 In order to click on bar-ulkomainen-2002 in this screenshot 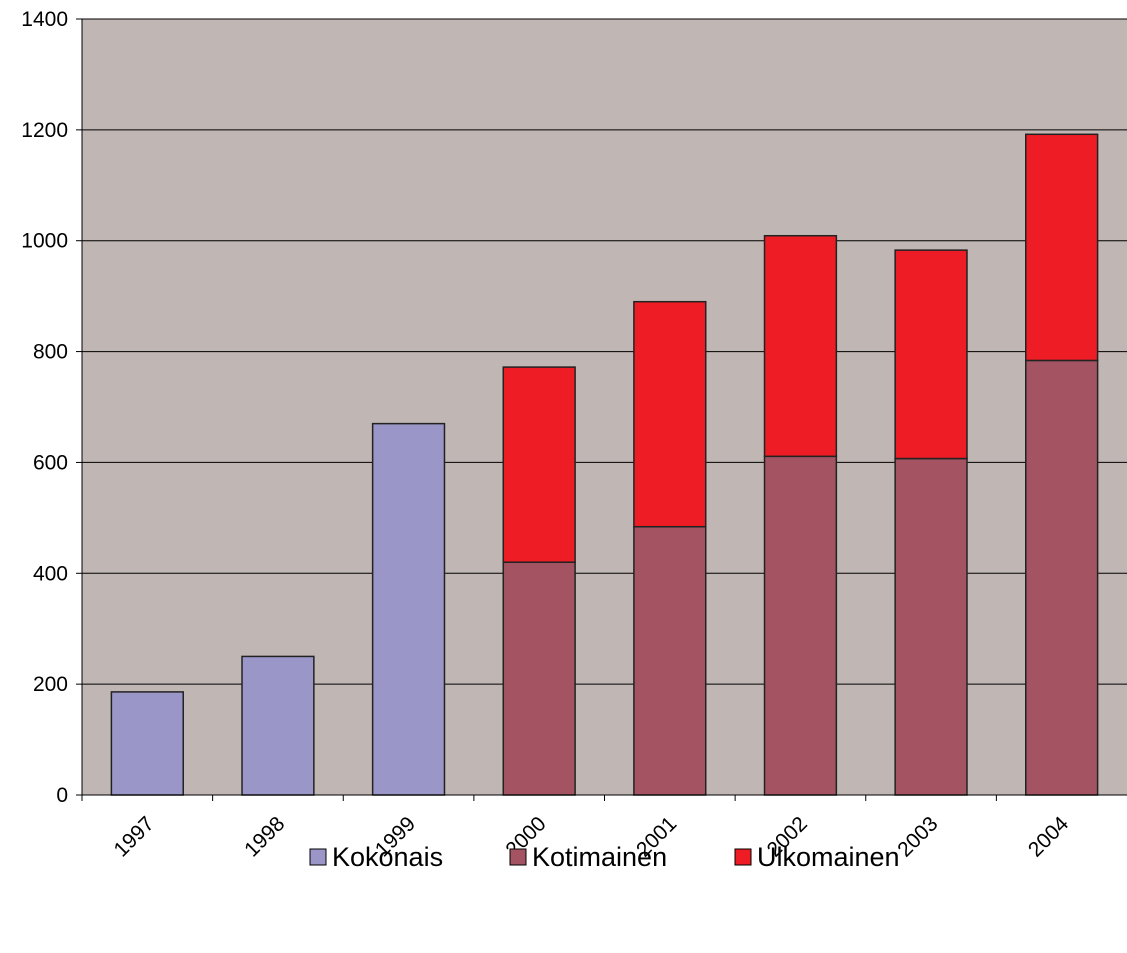, I will do `click(800, 346)`.